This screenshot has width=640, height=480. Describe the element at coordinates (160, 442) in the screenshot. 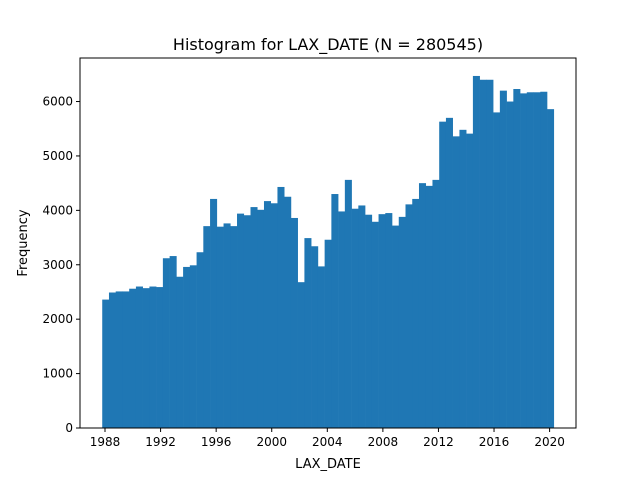

I see `x-tick-label: 1992` at that location.